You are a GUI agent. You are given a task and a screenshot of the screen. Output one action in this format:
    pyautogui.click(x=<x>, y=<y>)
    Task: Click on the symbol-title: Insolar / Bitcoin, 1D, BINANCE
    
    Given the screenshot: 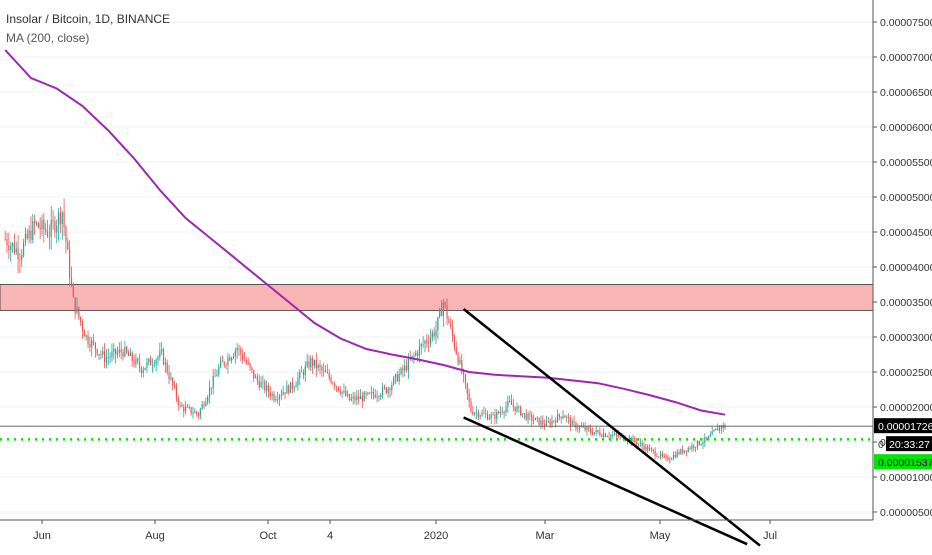 What is the action you would take?
    pyautogui.click(x=88, y=19)
    